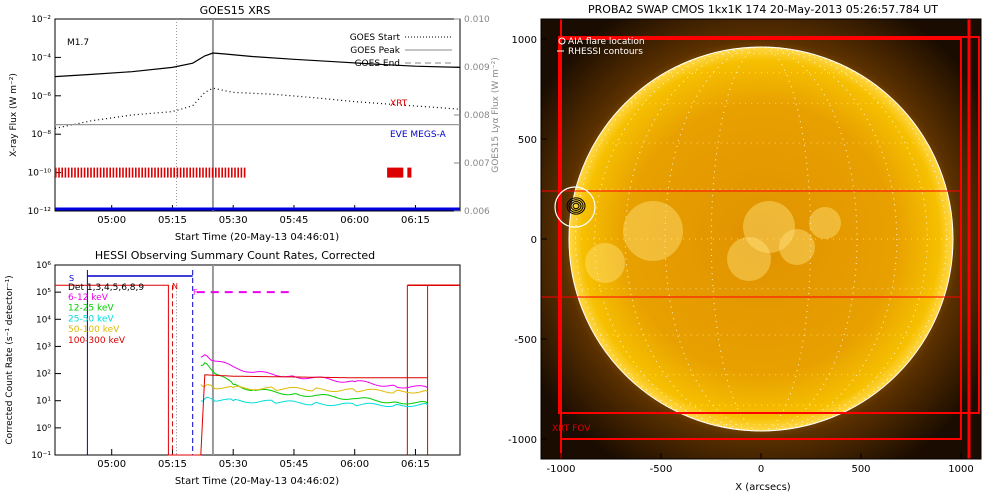 Image resolution: width=1000 pixels, height=500 pixels. Describe the element at coordinates (233, 220) in the screenshot. I see `goes-x-tick-label: 05:30` at that location.